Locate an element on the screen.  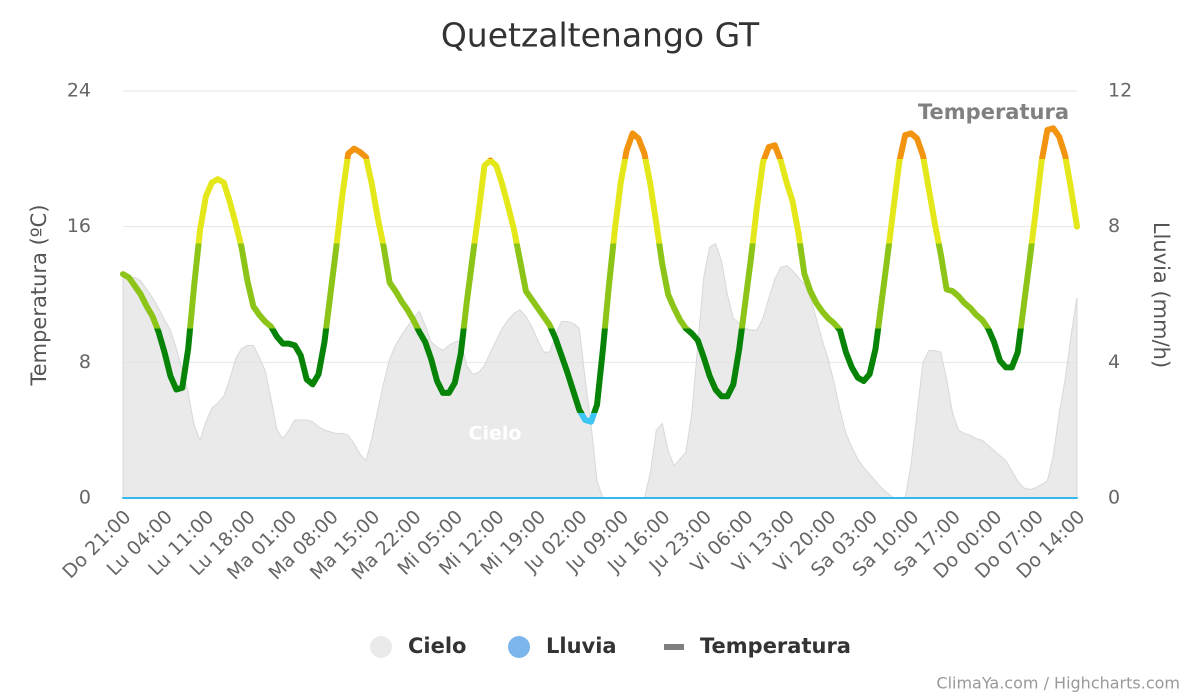
legend-item: Lluvia is located at coordinates (562, 646).